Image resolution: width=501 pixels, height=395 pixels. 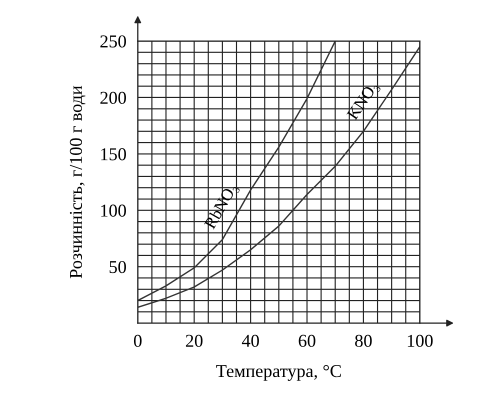 I want to click on x-tick-label: 80, so click(x=363, y=340).